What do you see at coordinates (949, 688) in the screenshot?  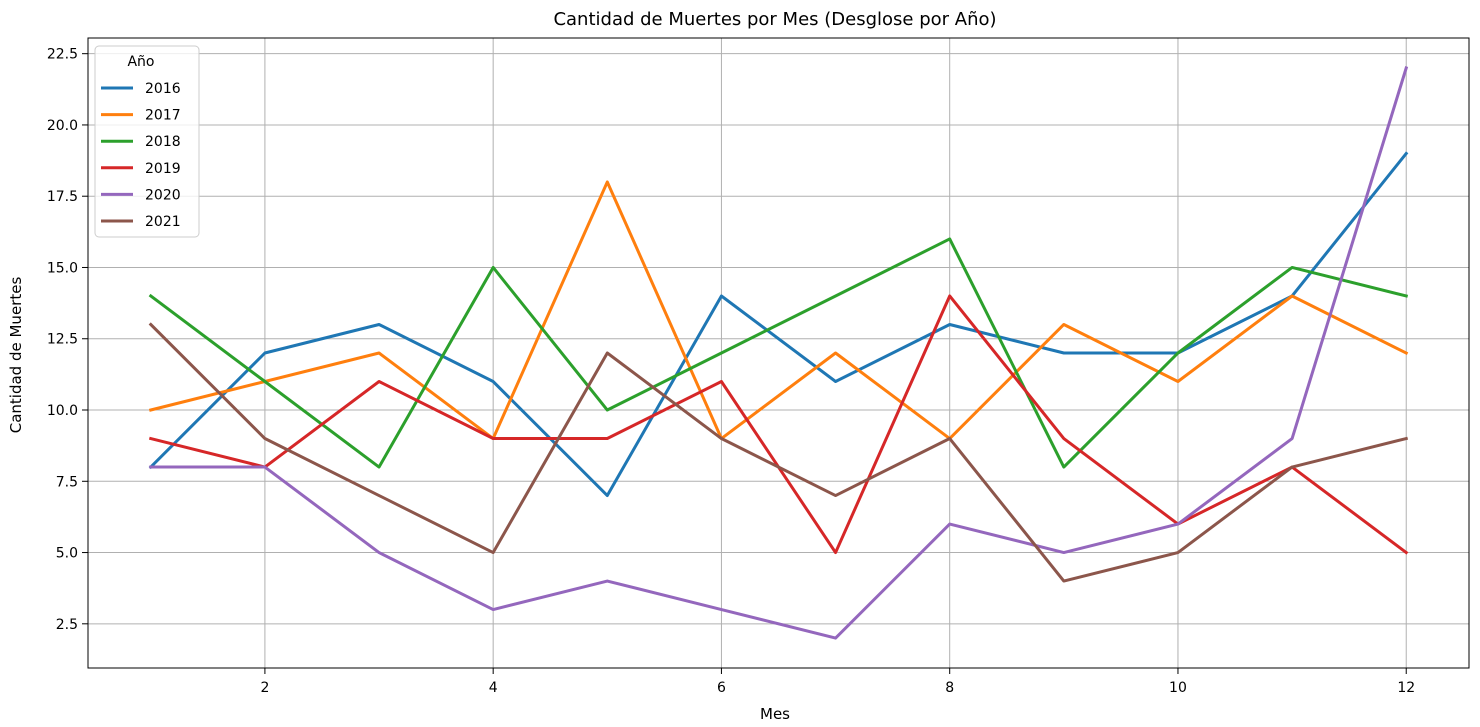 I see `x-tick-label: 8` at bounding box center [949, 688].